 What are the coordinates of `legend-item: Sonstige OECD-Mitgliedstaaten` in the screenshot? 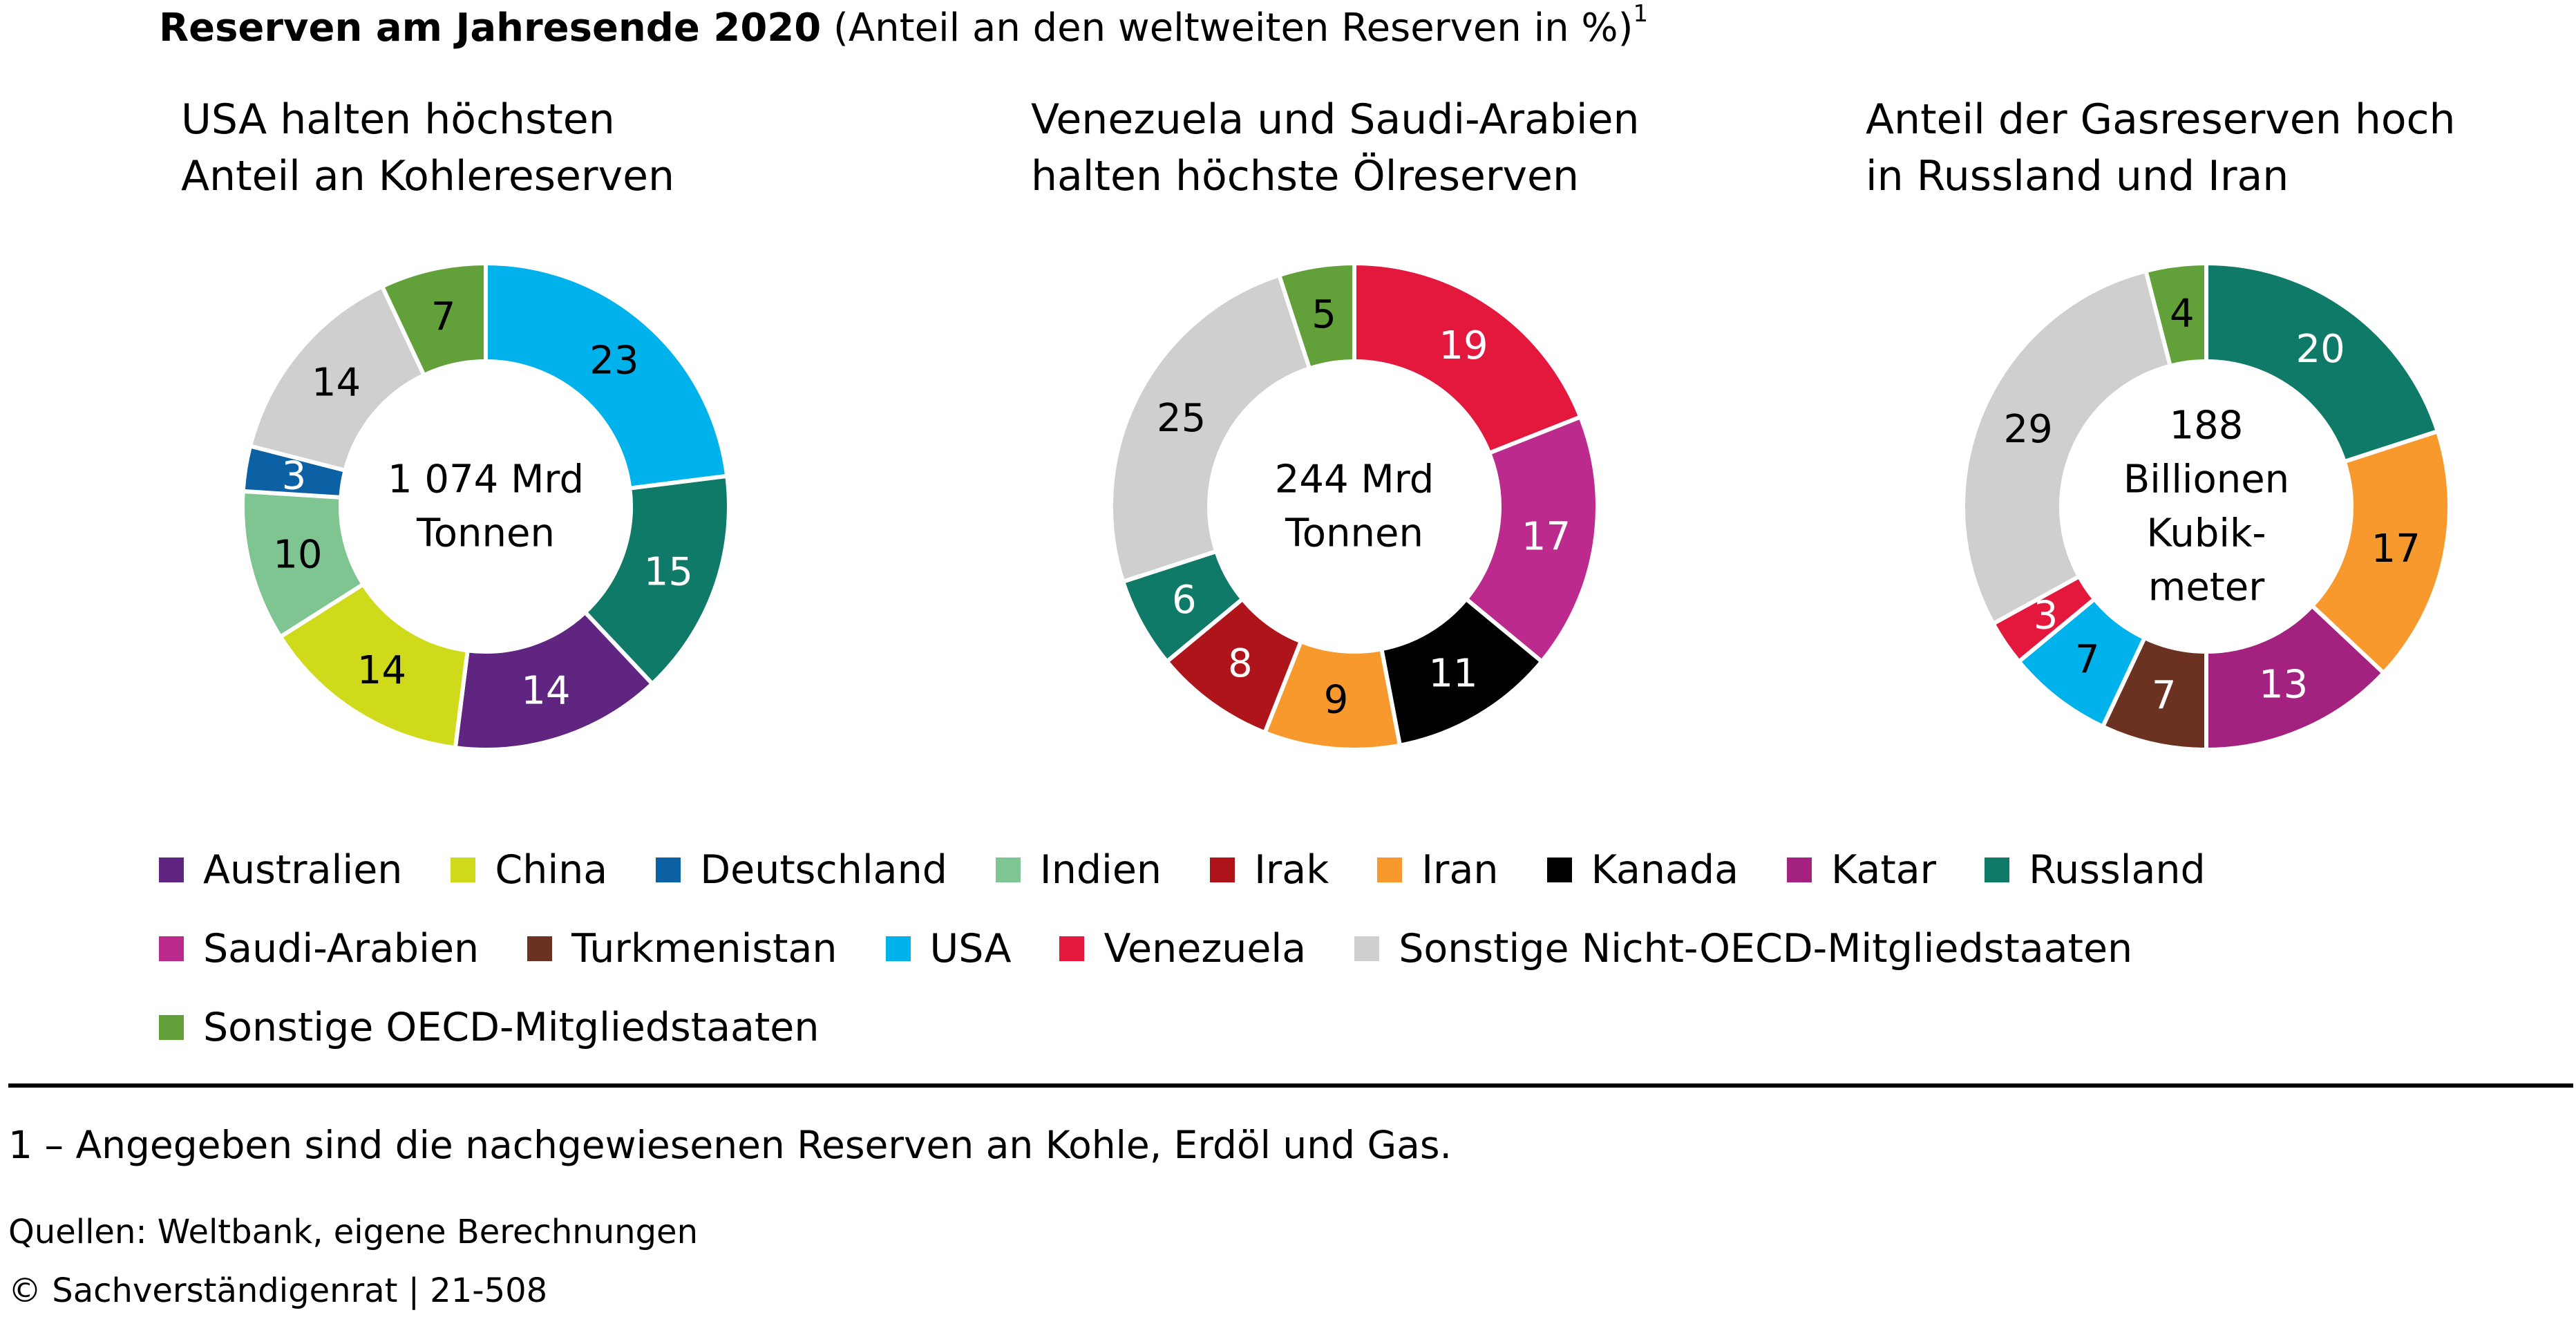 It's located at (489, 1027).